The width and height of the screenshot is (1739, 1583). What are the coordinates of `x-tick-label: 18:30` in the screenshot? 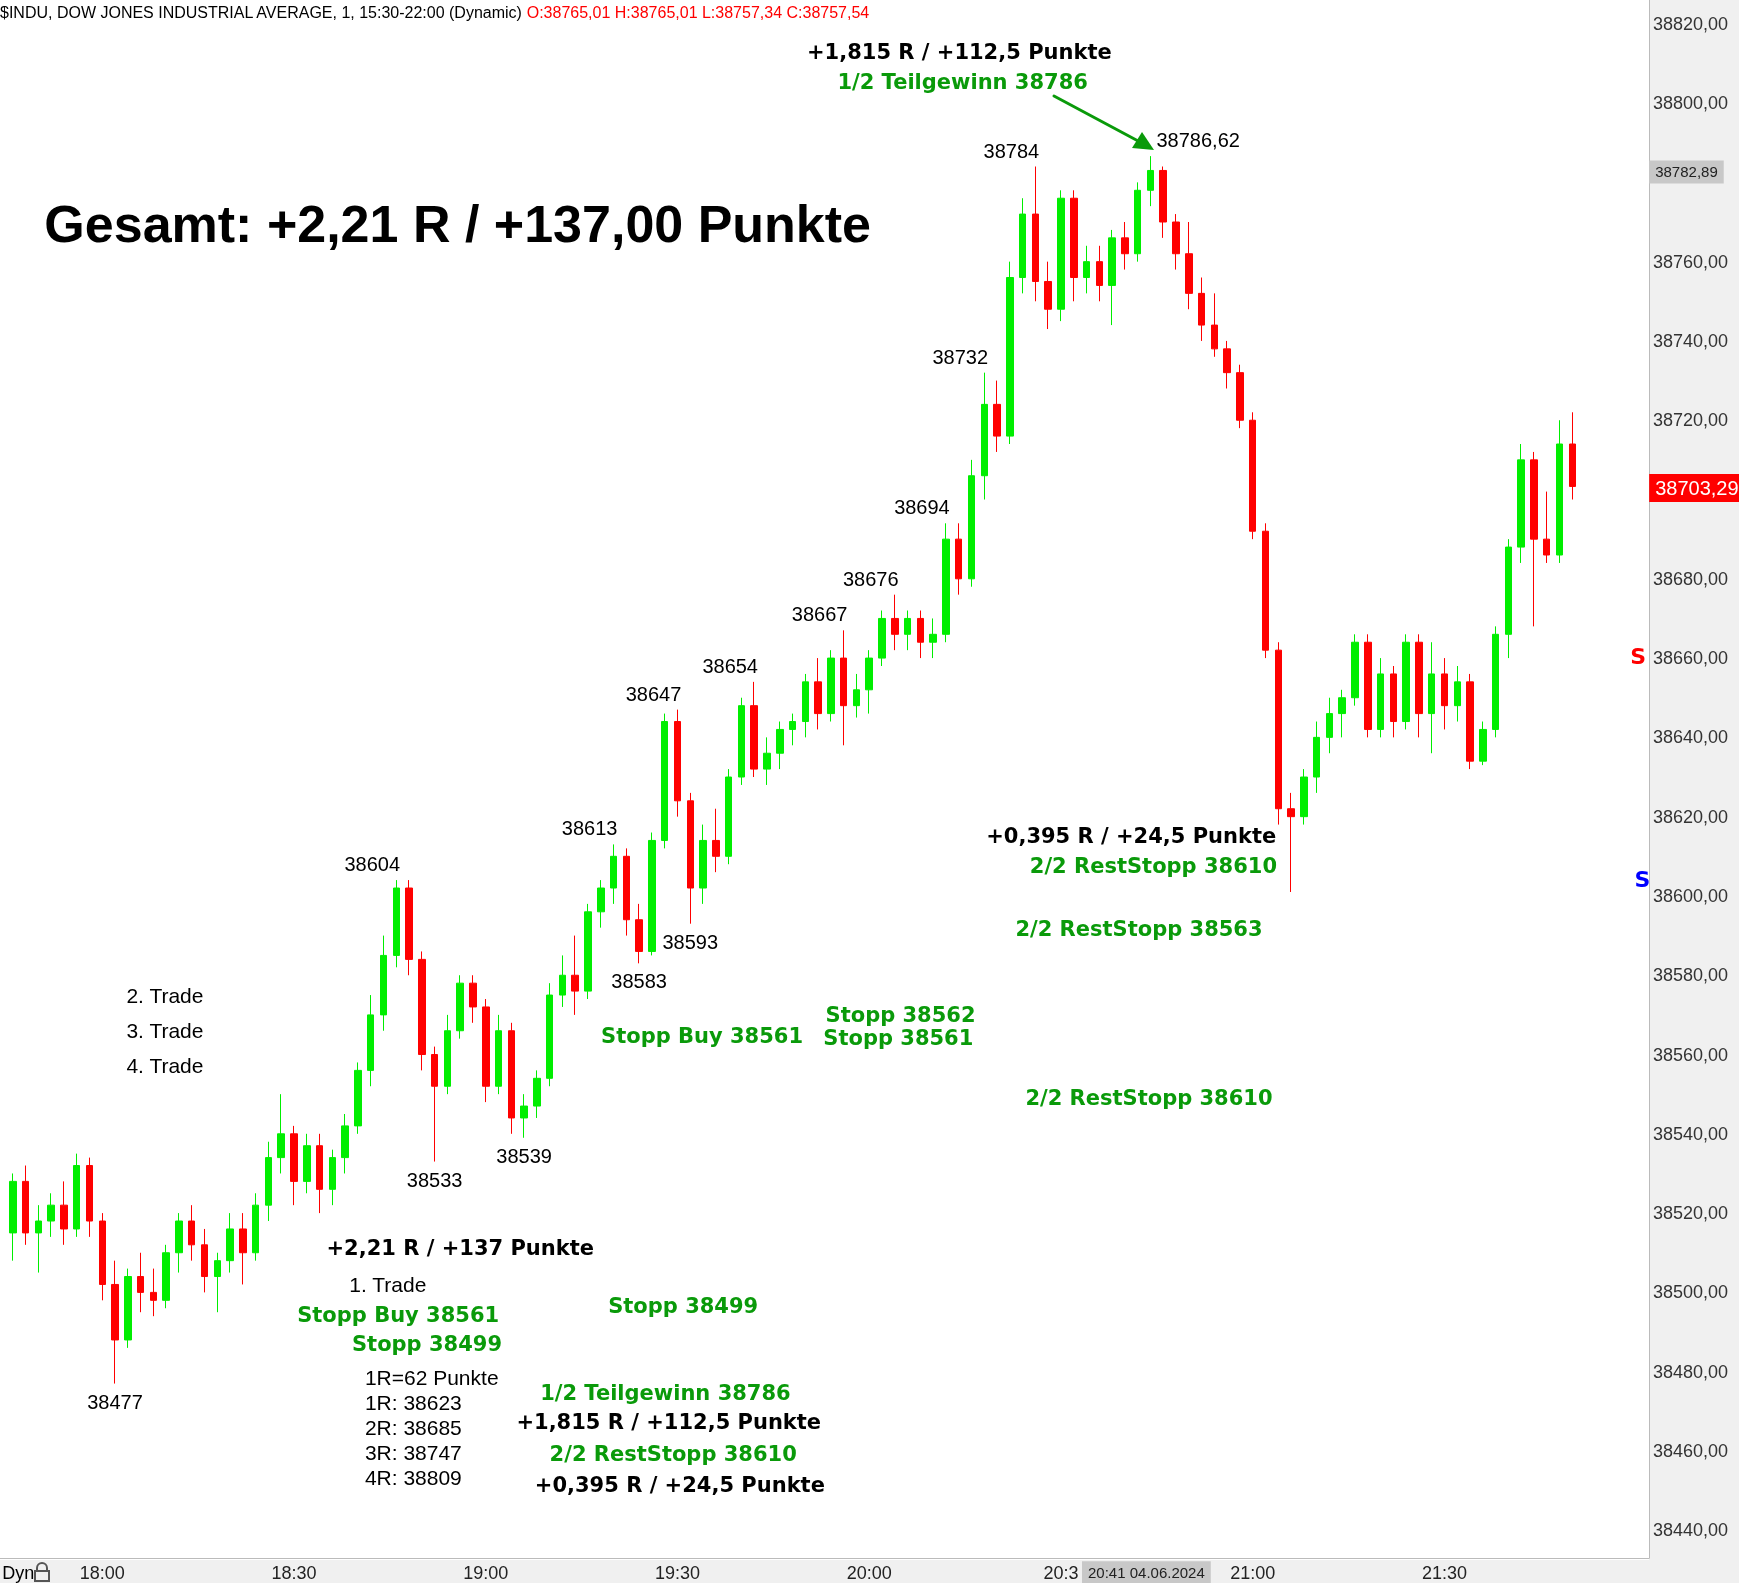 It's located at (294, 1573).